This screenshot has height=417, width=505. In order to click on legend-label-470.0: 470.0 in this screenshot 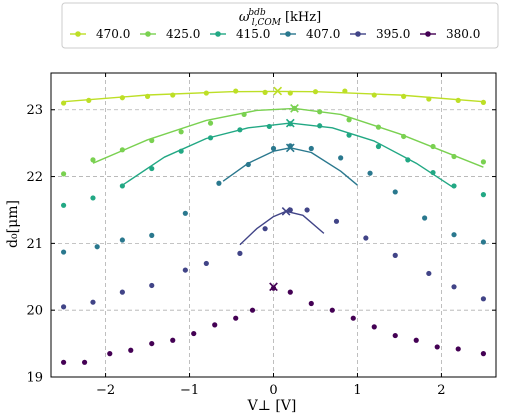, I will do `click(113, 34)`.